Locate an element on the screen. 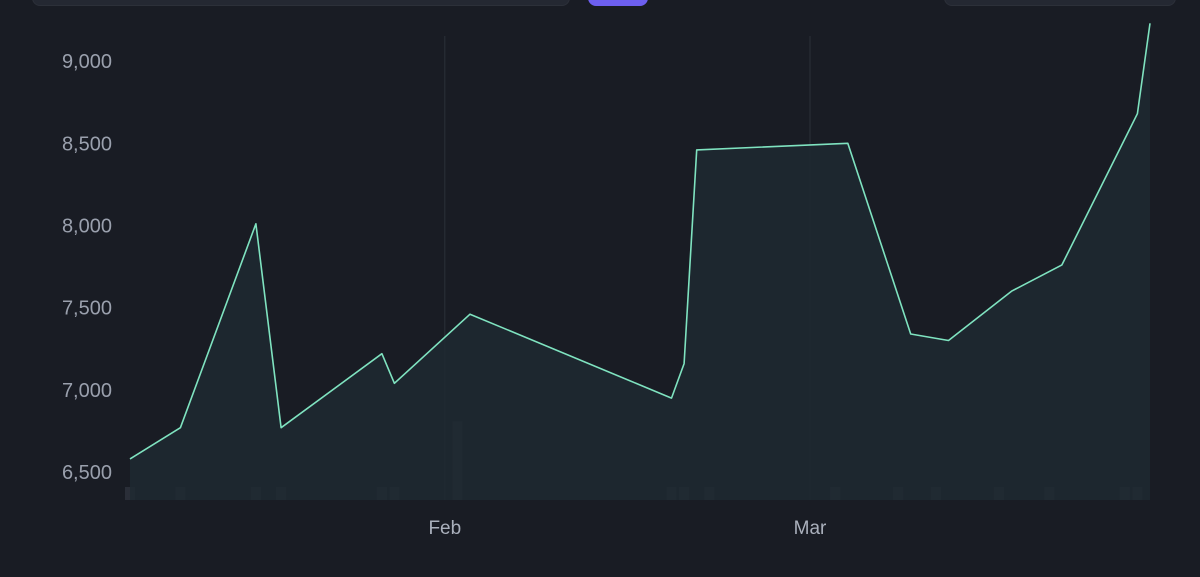 The height and width of the screenshot is (577, 1200). y-tick-label: 8,500 is located at coordinates (87, 144).